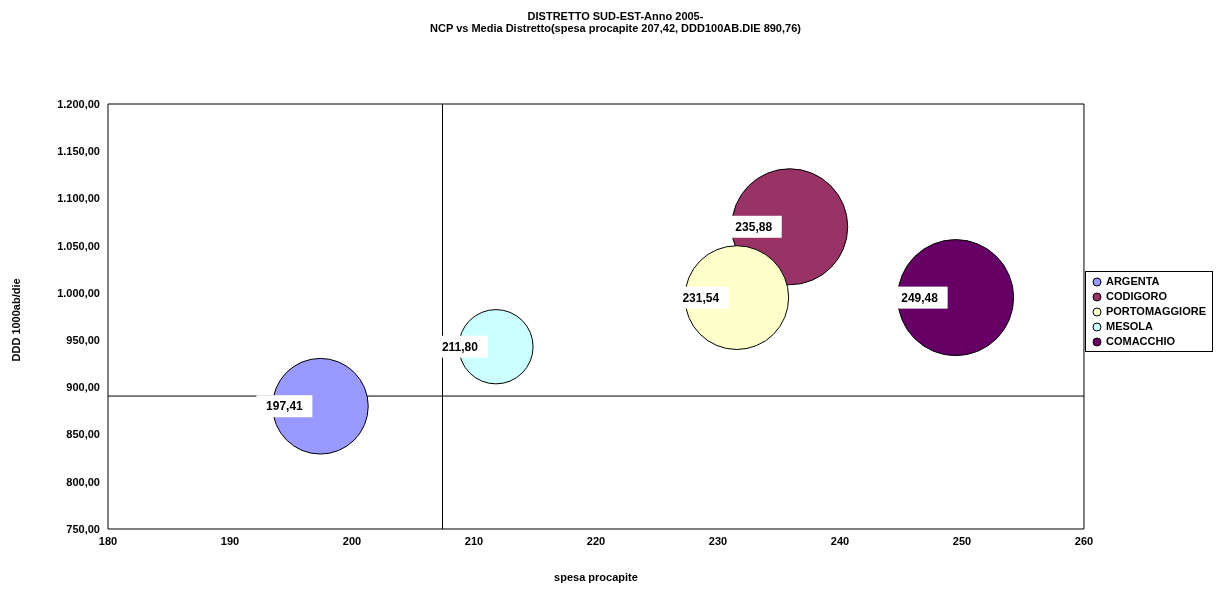 This screenshot has width=1231, height=611. What do you see at coordinates (83, 387) in the screenshot?
I see `y-tick-label: 900,00` at bounding box center [83, 387].